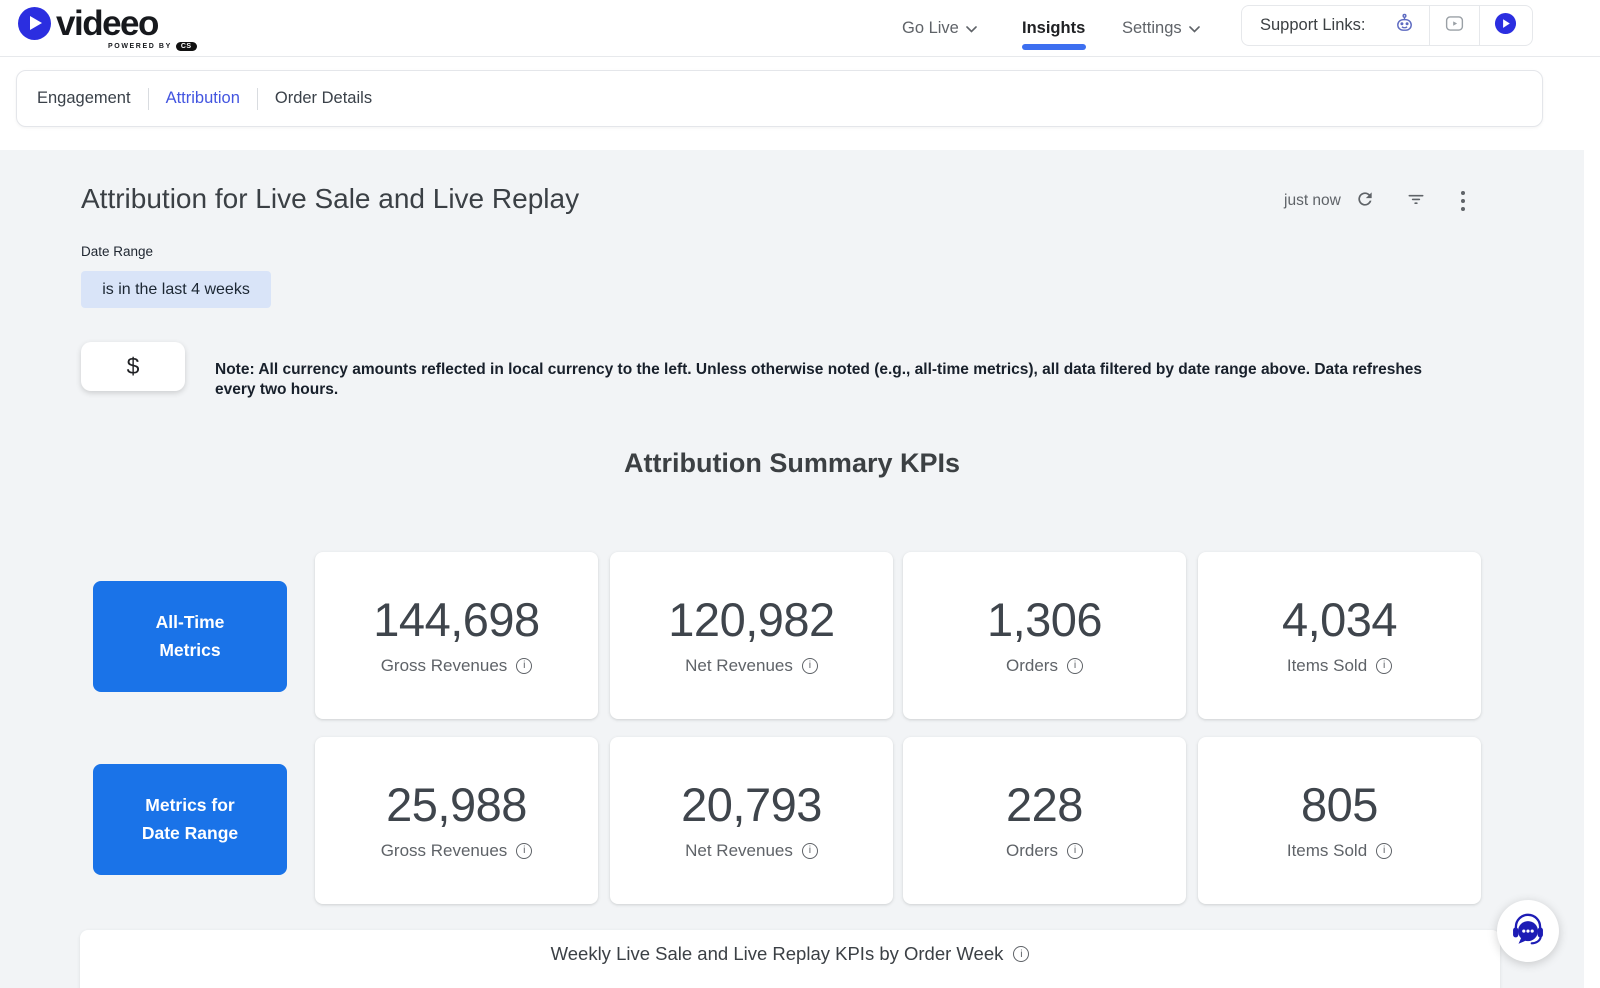 The width and height of the screenshot is (1600, 988). I want to click on summary-kpis-heading: Attribution Summary KPIs, so click(792, 463).